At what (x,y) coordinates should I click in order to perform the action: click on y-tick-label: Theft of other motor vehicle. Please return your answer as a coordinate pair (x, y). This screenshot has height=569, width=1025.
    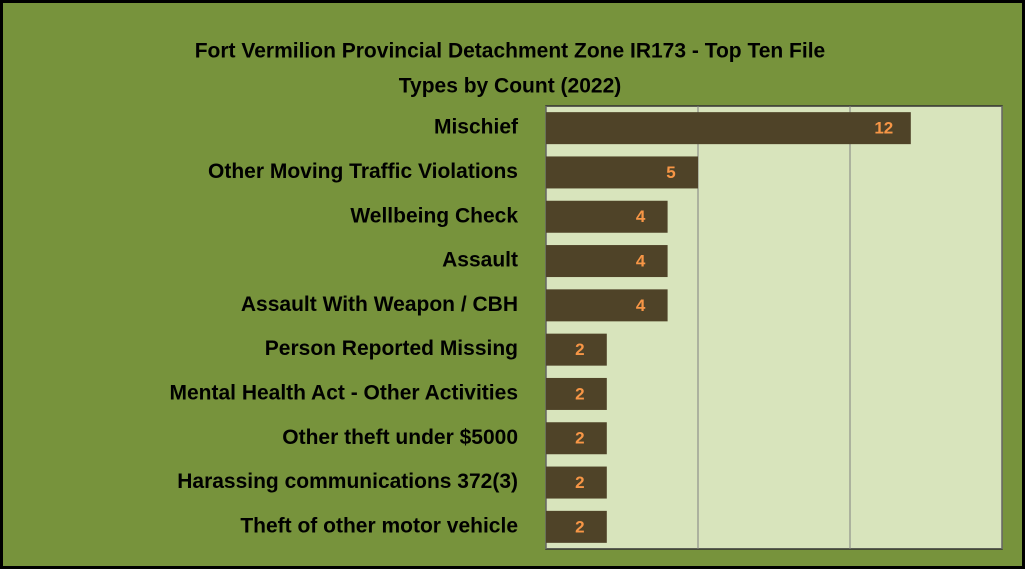
    Looking at the image, I should click on (379, 525).